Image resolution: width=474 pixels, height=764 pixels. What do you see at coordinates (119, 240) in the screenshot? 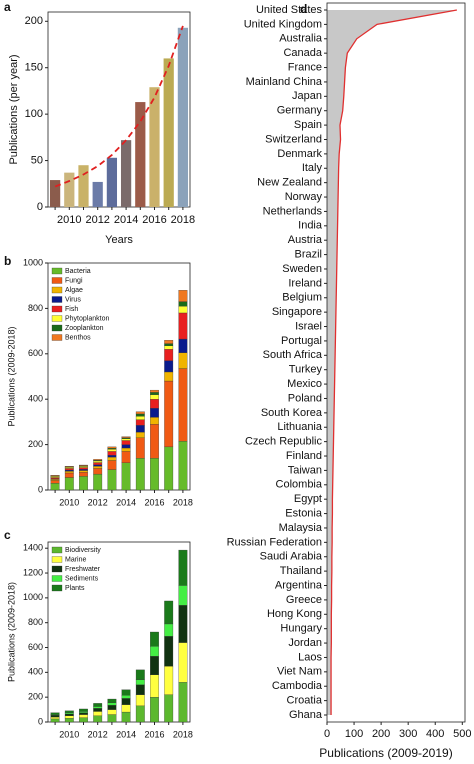
I see `x-axis-label: Years` at bounding box center [119, 240].